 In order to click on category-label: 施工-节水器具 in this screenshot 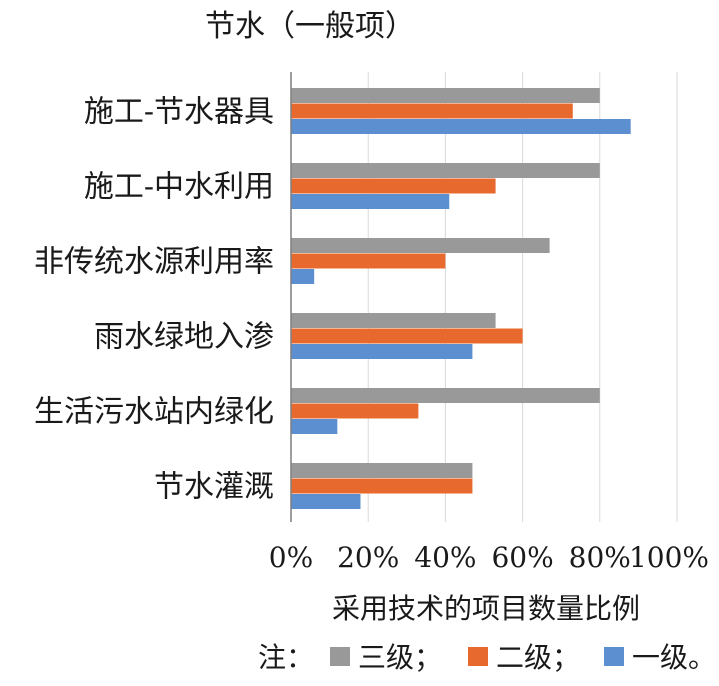, I will do `click(179, 111)`.